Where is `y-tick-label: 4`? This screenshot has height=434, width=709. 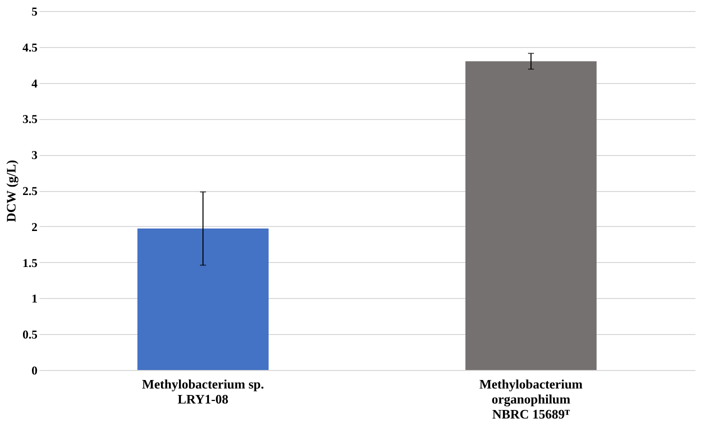
y-tick-label: 4 is located at coordinates (35, 83).